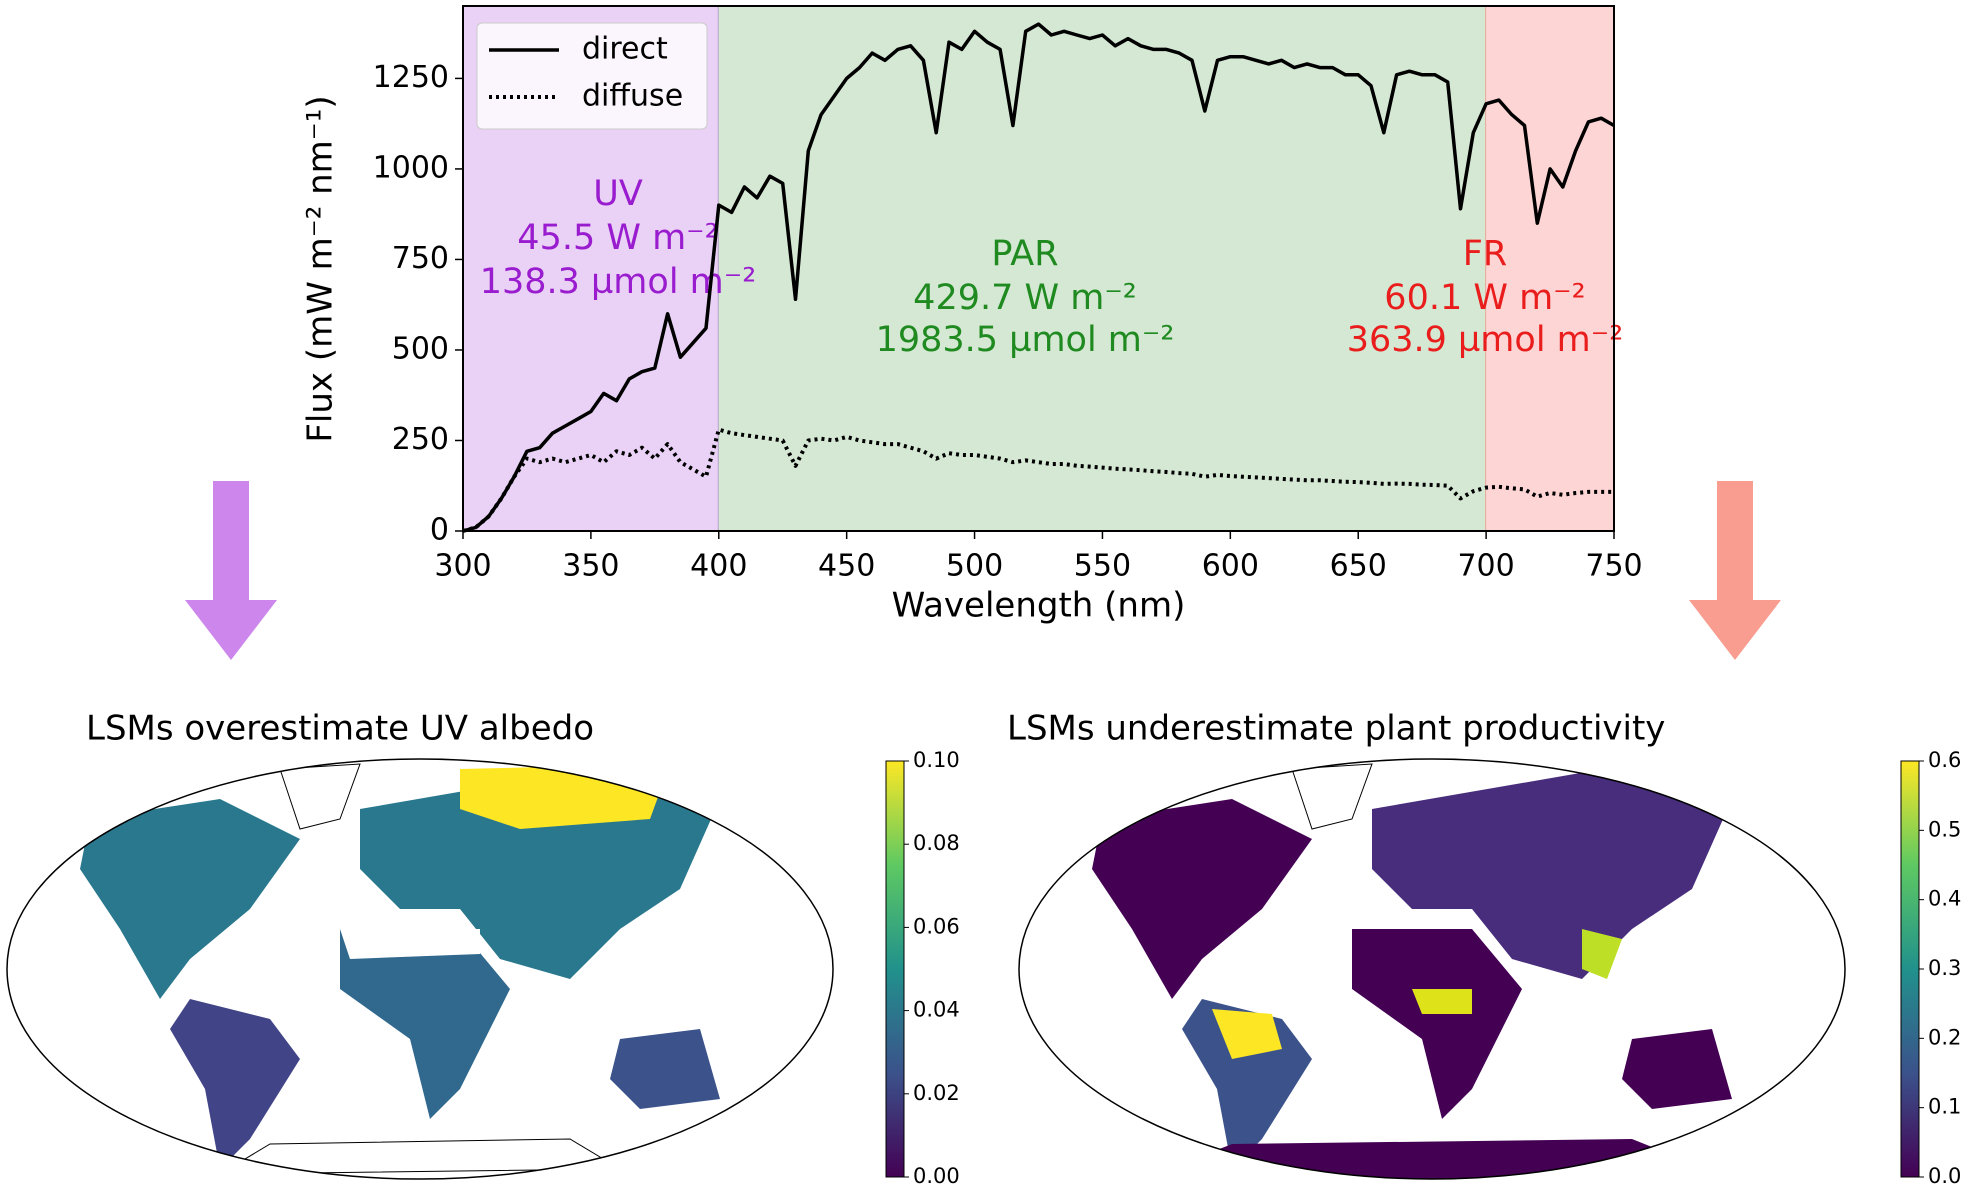  What do you see at coordinates (936, 843) in the screenshot?
I see `colorbar-tick-label: 0.08` at bounding box center [936, 843].